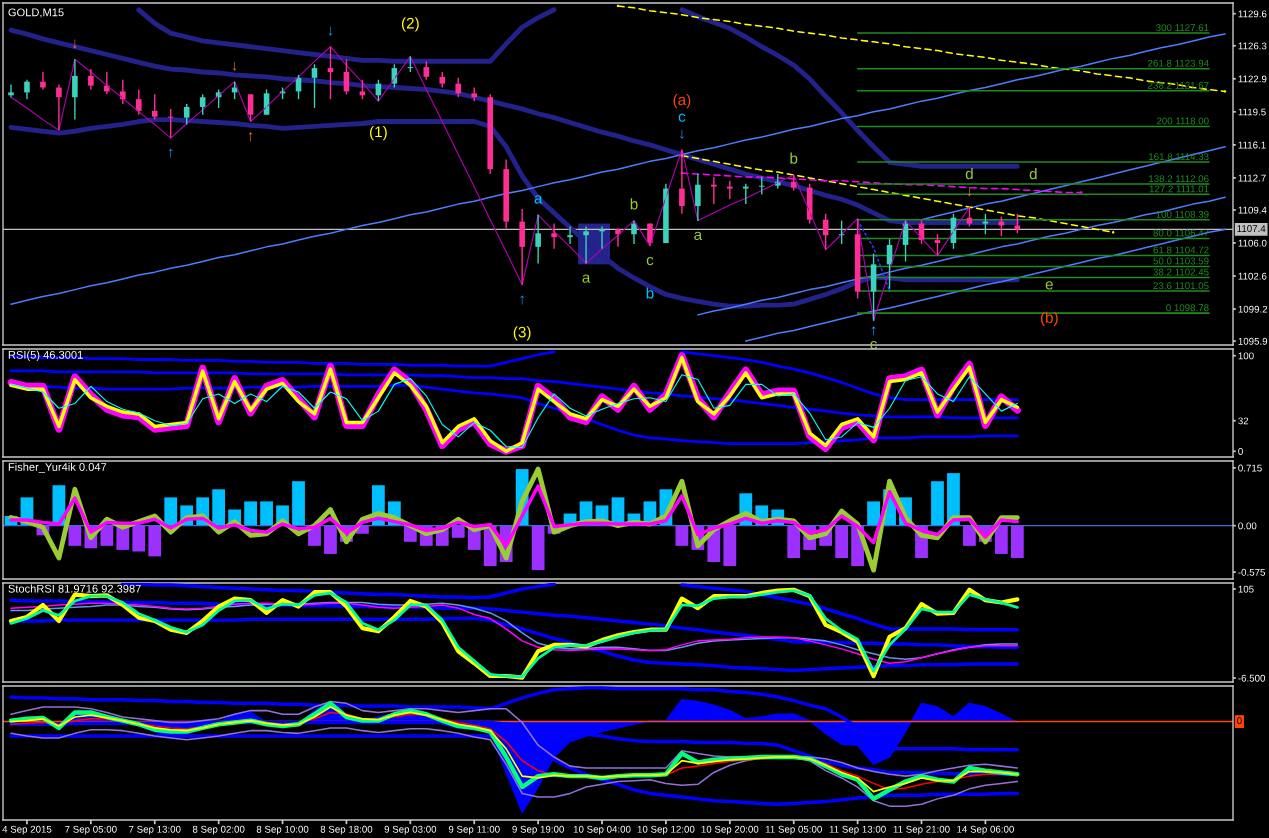 Image resolution: width=1269 pixels, height=838 pixels. Describe the element at coordinates (1246, 356) in the screenshot. I see `y-tick-label: 100` at that location.